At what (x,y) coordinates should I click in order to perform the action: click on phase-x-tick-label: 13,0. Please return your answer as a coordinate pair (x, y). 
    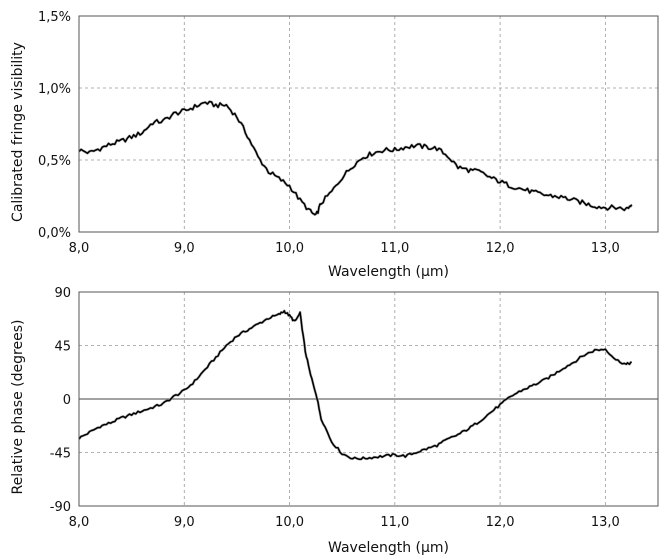
    Looking at the image, I should click on (605, 522).